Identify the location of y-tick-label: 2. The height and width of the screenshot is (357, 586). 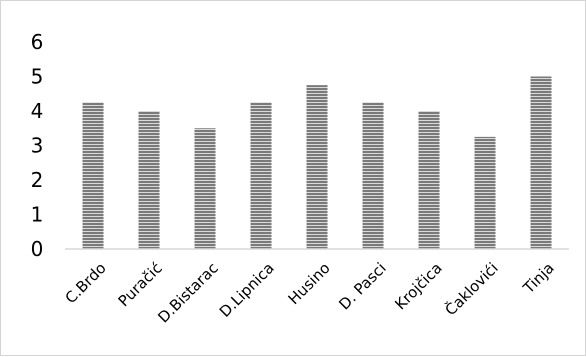
(37, 180).